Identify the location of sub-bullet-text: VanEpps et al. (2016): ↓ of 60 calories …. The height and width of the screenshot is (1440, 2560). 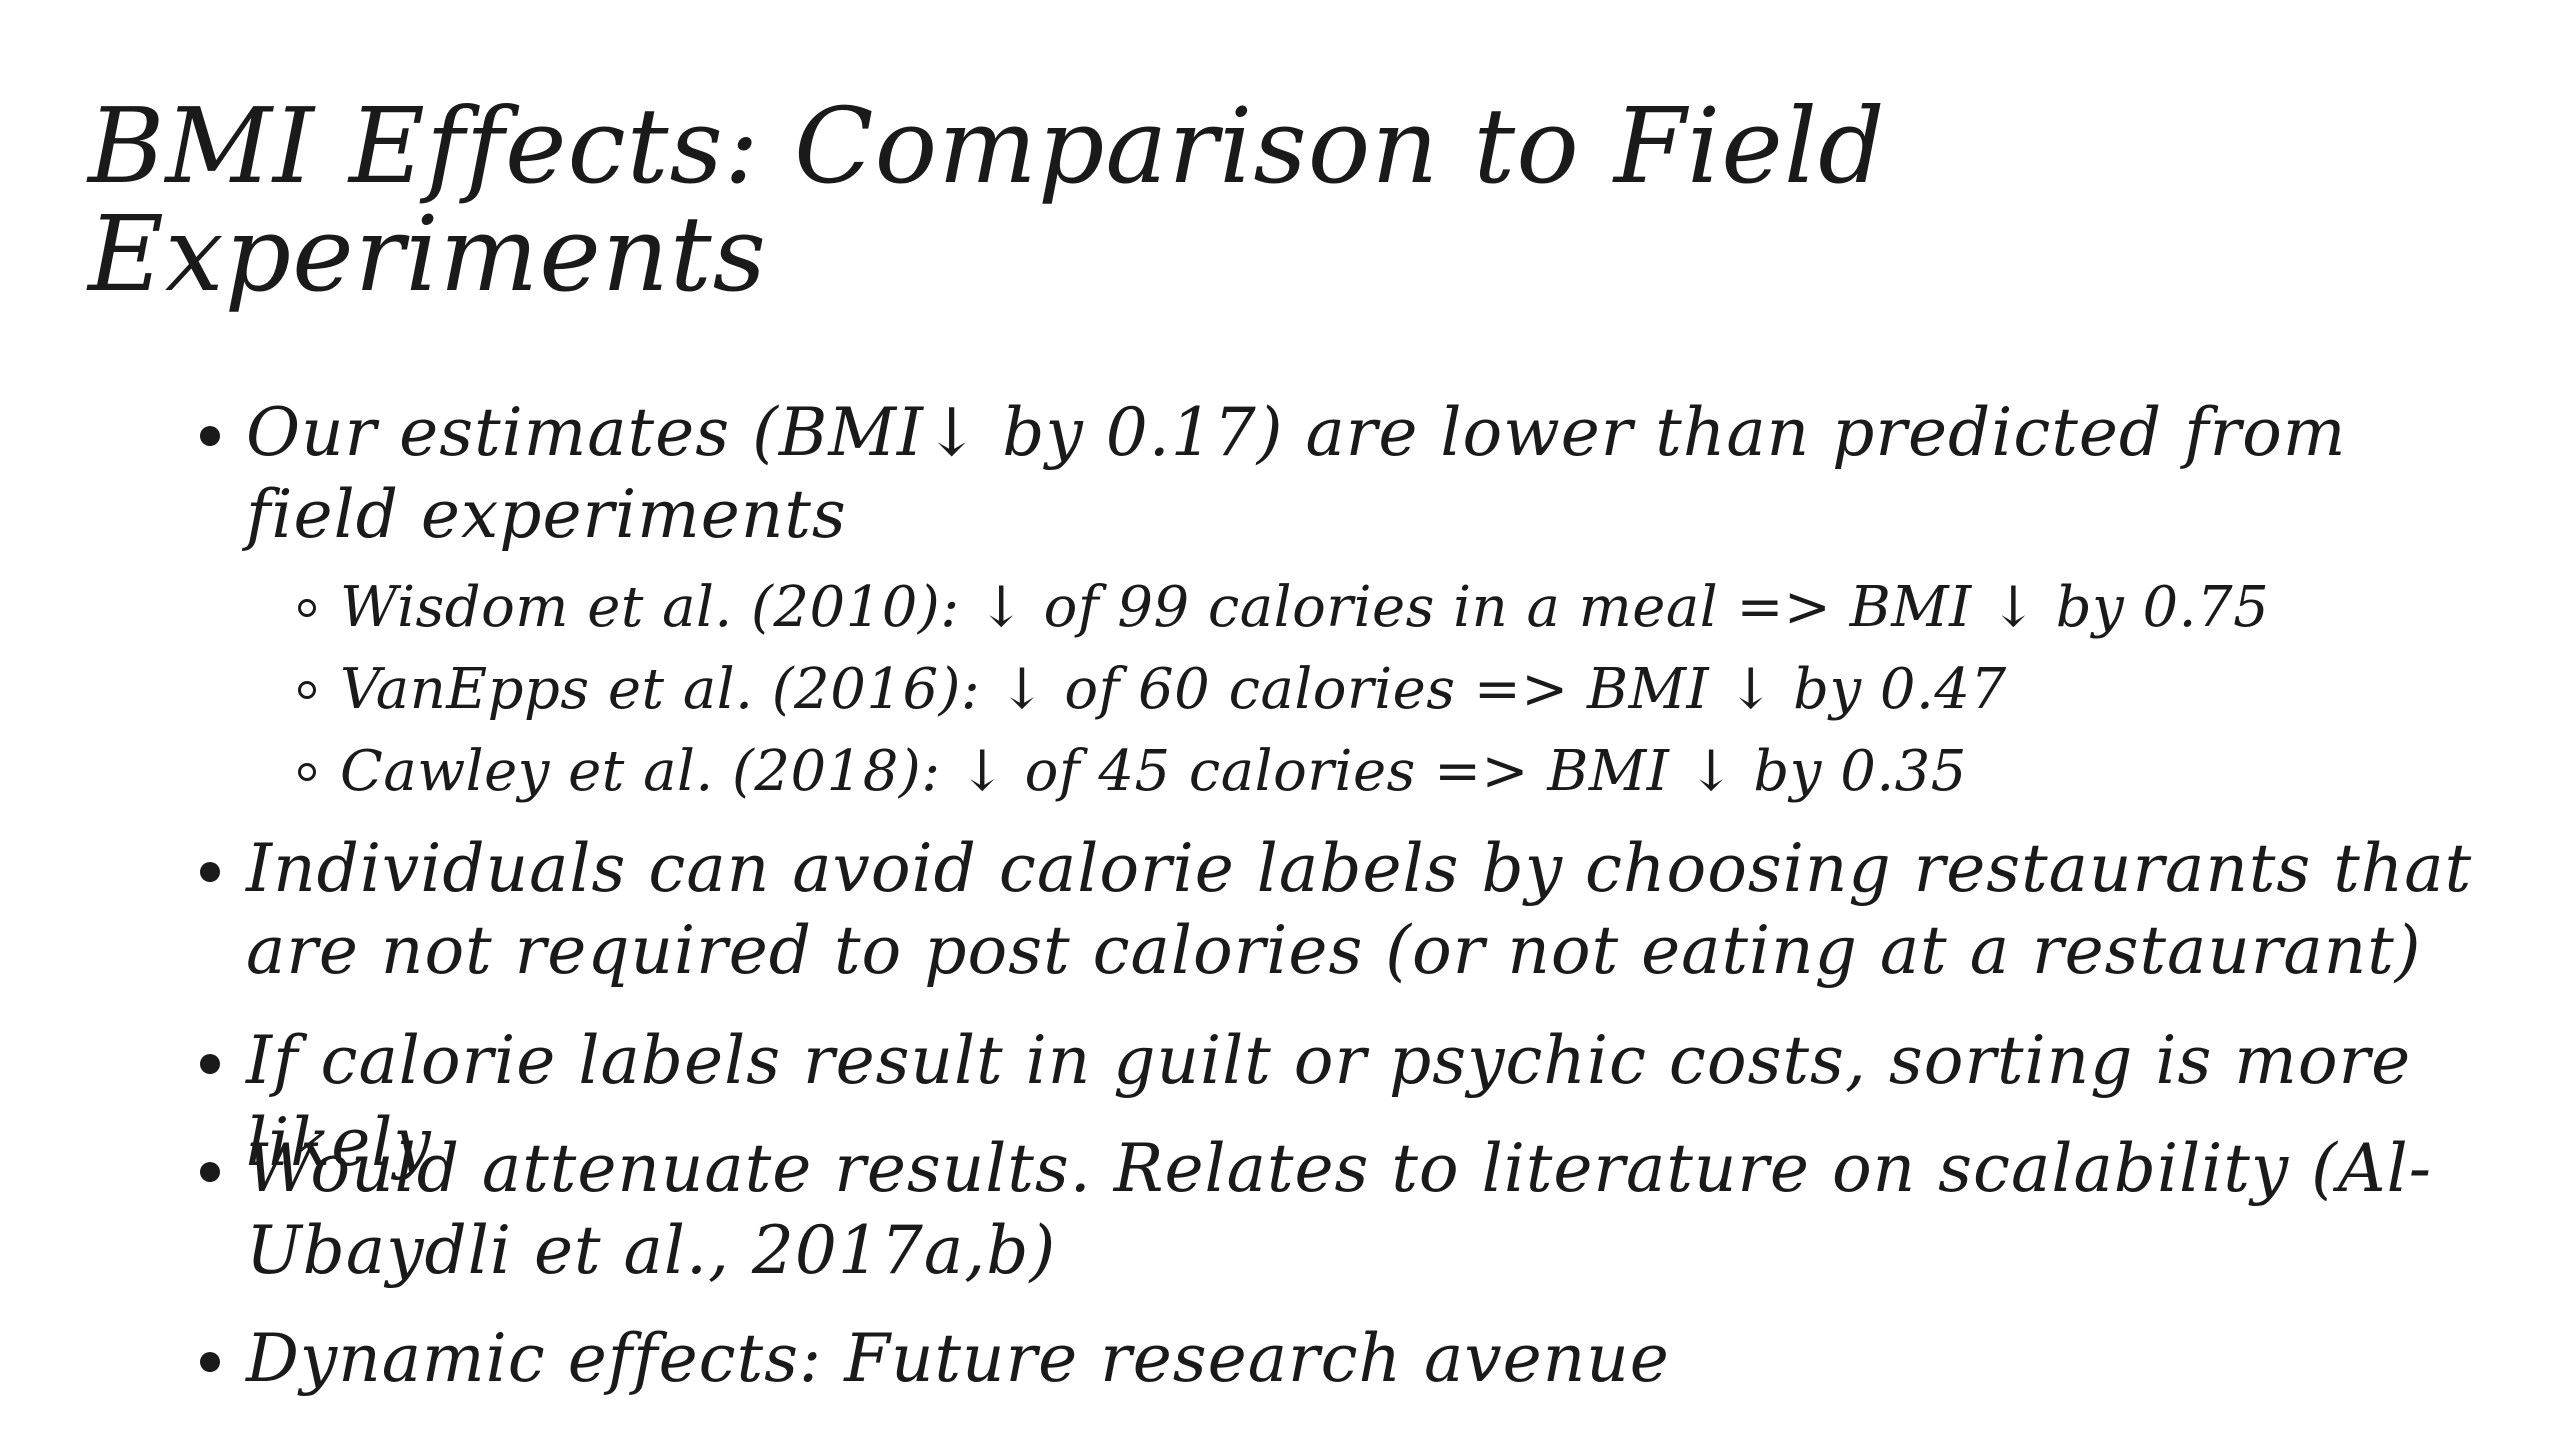
(1173, 689).